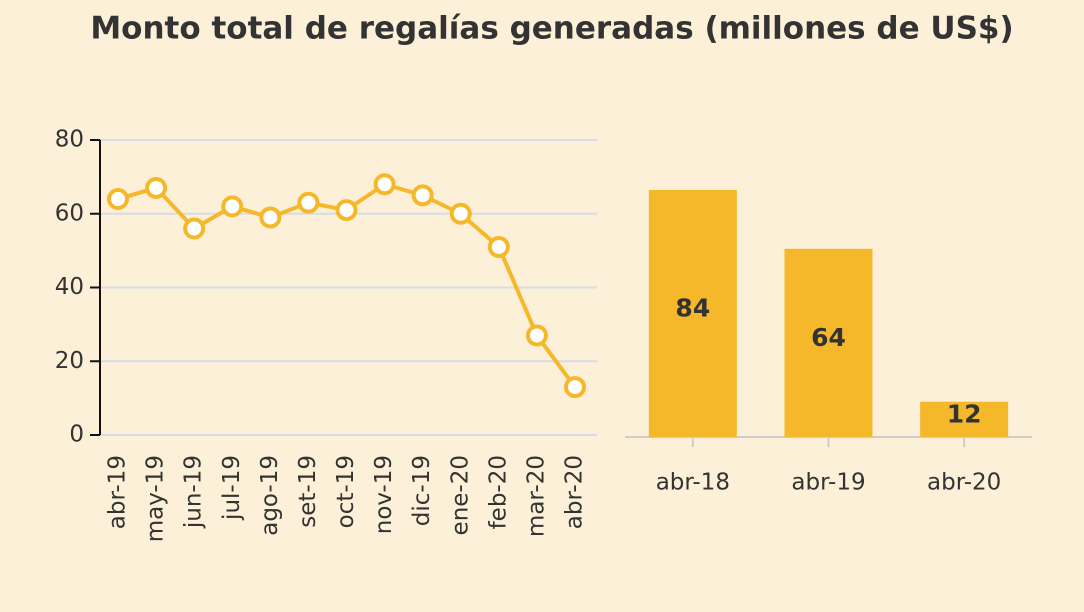 The image size is (1084, 612). Describe the element at coordinates (828, 337) in the screenshot. I see `value-label: 64` at that location.